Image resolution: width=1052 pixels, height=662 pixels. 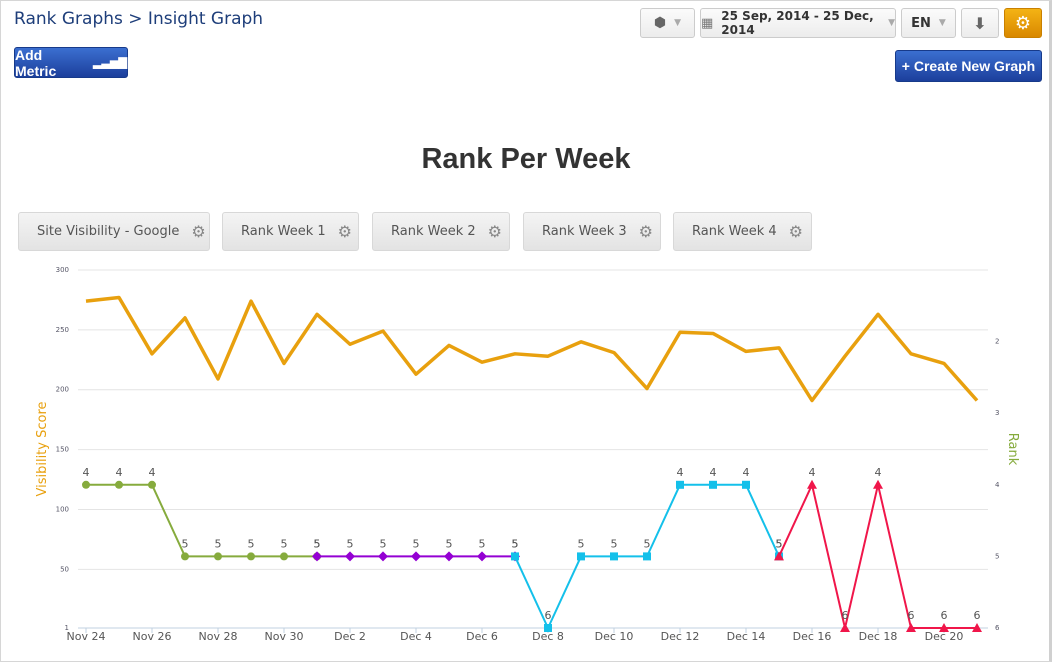 What do you see at coordinates (71, 62) in the screenshot?
I see `add-metric-button: Add Metric ▂▃▅▇` at bounding box center [71, 62].